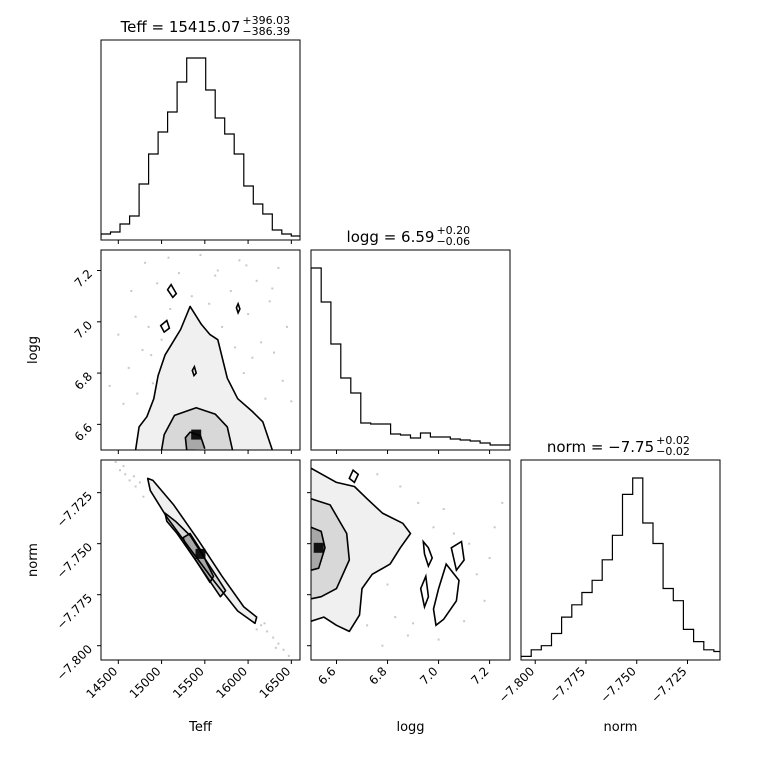 The width and height of the screenshot is (760, 760). What do you see at coordinates (74, 560) in the screenshot?
I see `y-tick-label-norm: −7.750` at bounding box center [74, 560].